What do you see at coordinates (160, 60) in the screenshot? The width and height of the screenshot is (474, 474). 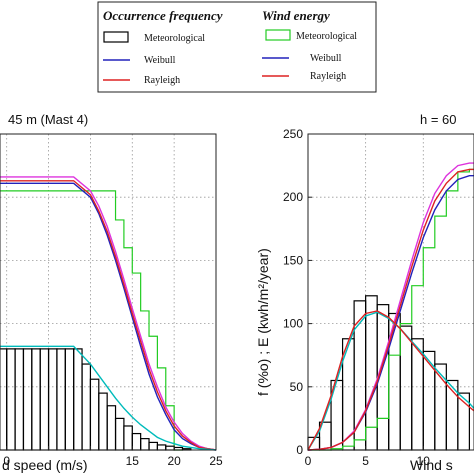 I see `legend-occurrence-weibull-label: Weibull` at bounding box center [160, 60].